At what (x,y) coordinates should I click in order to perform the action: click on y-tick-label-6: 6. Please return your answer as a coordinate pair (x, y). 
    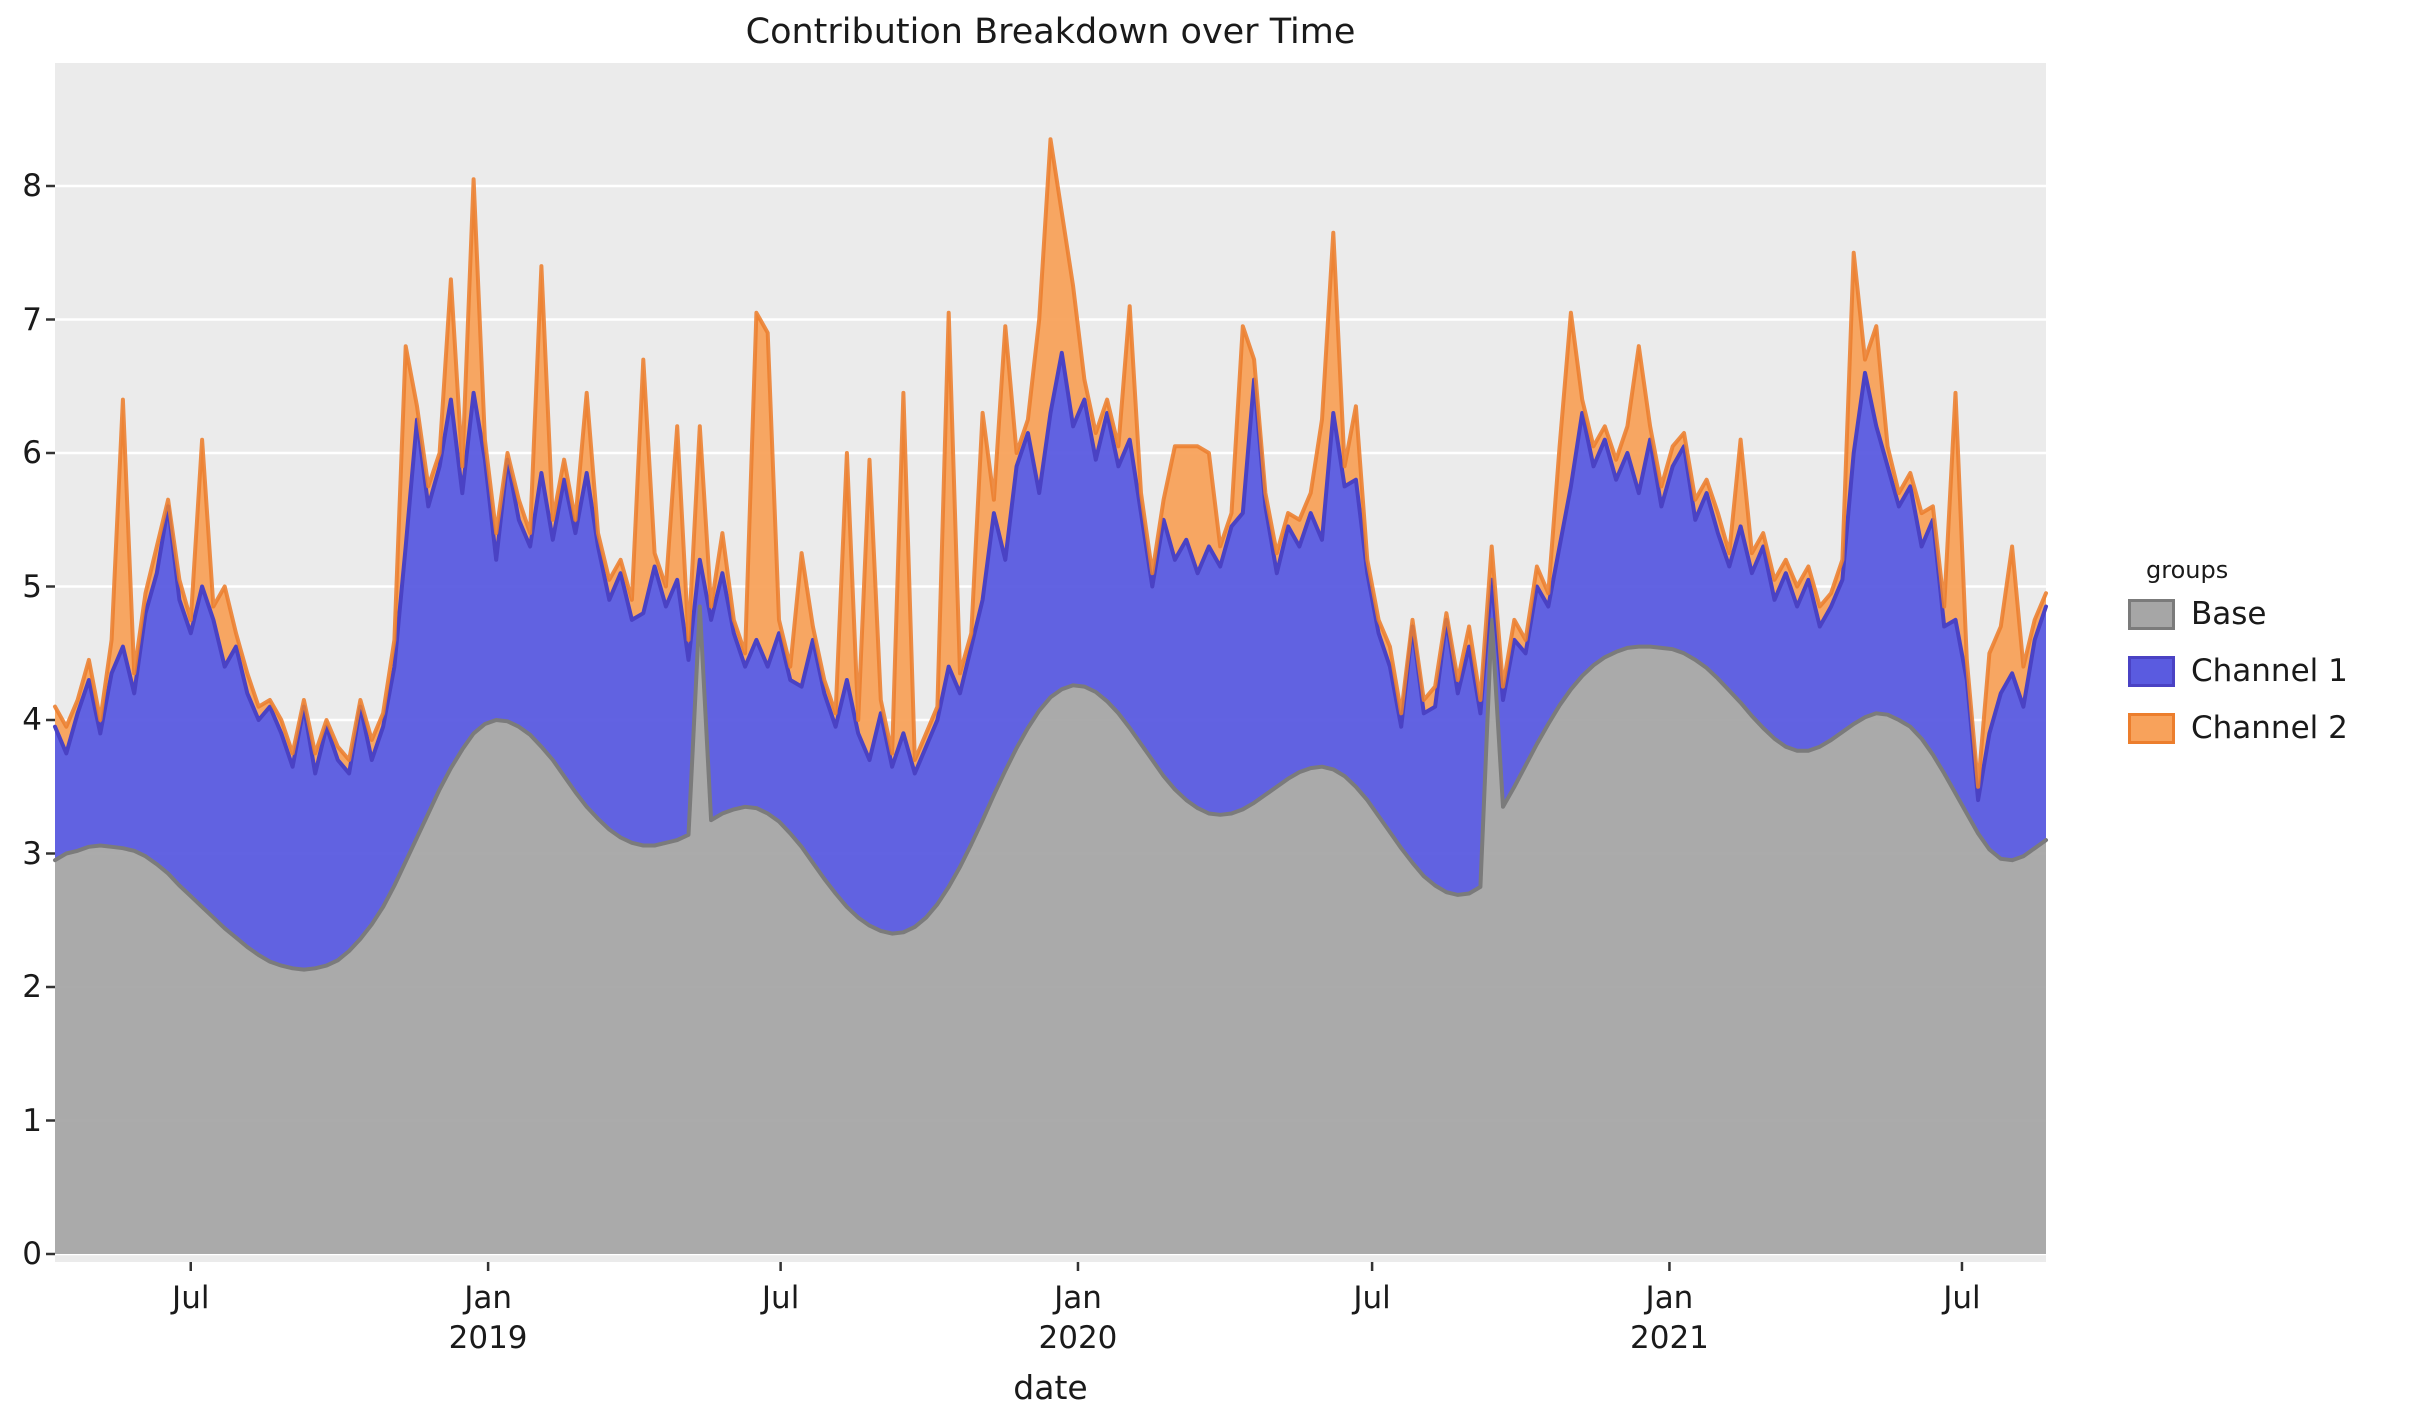
    Looking at the image, I should click on (32, 453).